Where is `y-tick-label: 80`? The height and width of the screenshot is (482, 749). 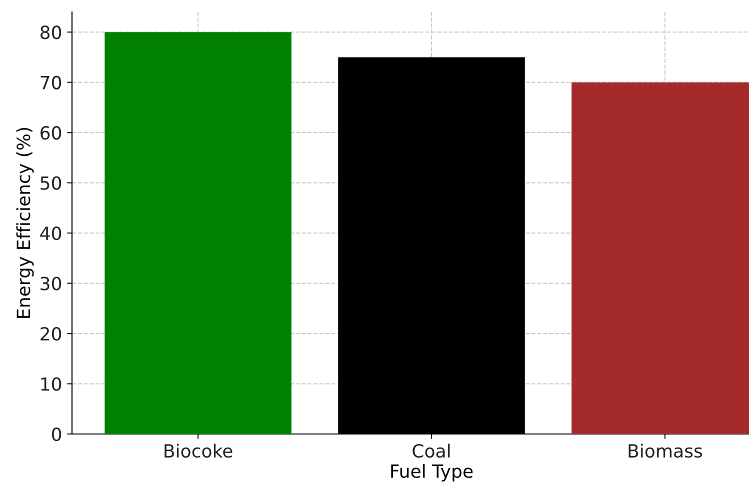
y-tick-label: 80 is located at coordinates (51, 33).